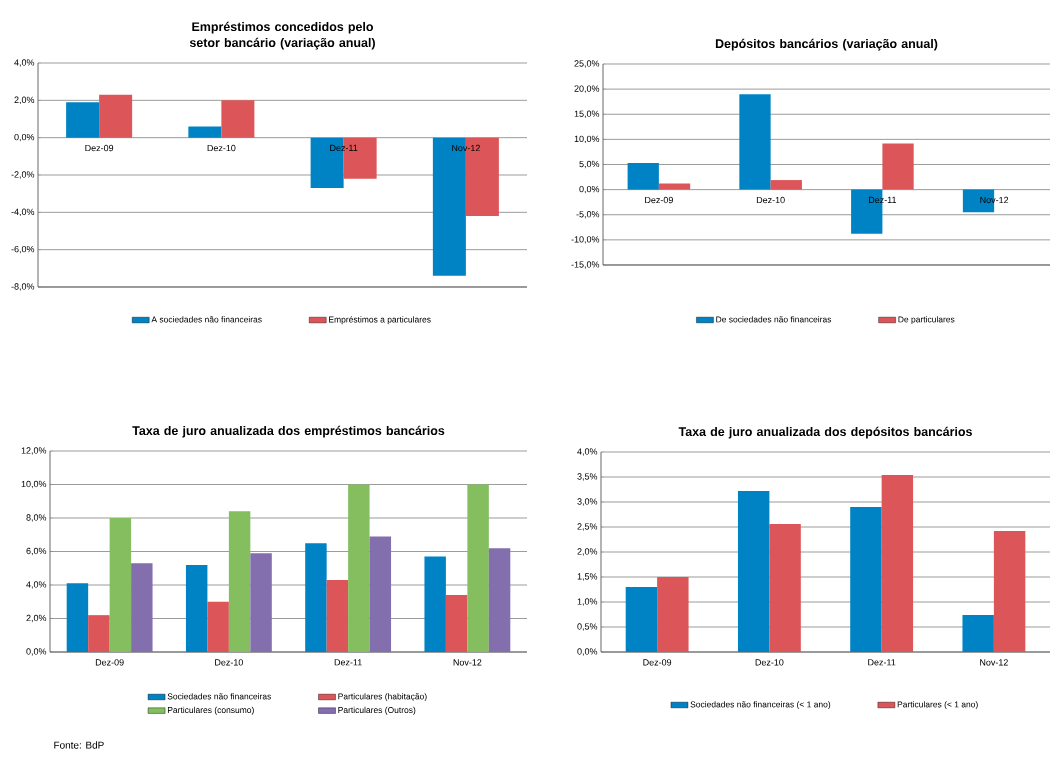 The width and height of the screenshot is (1057, 758). I want to click on legend-label: Particulares (< 1 ano), so click(937, 705).